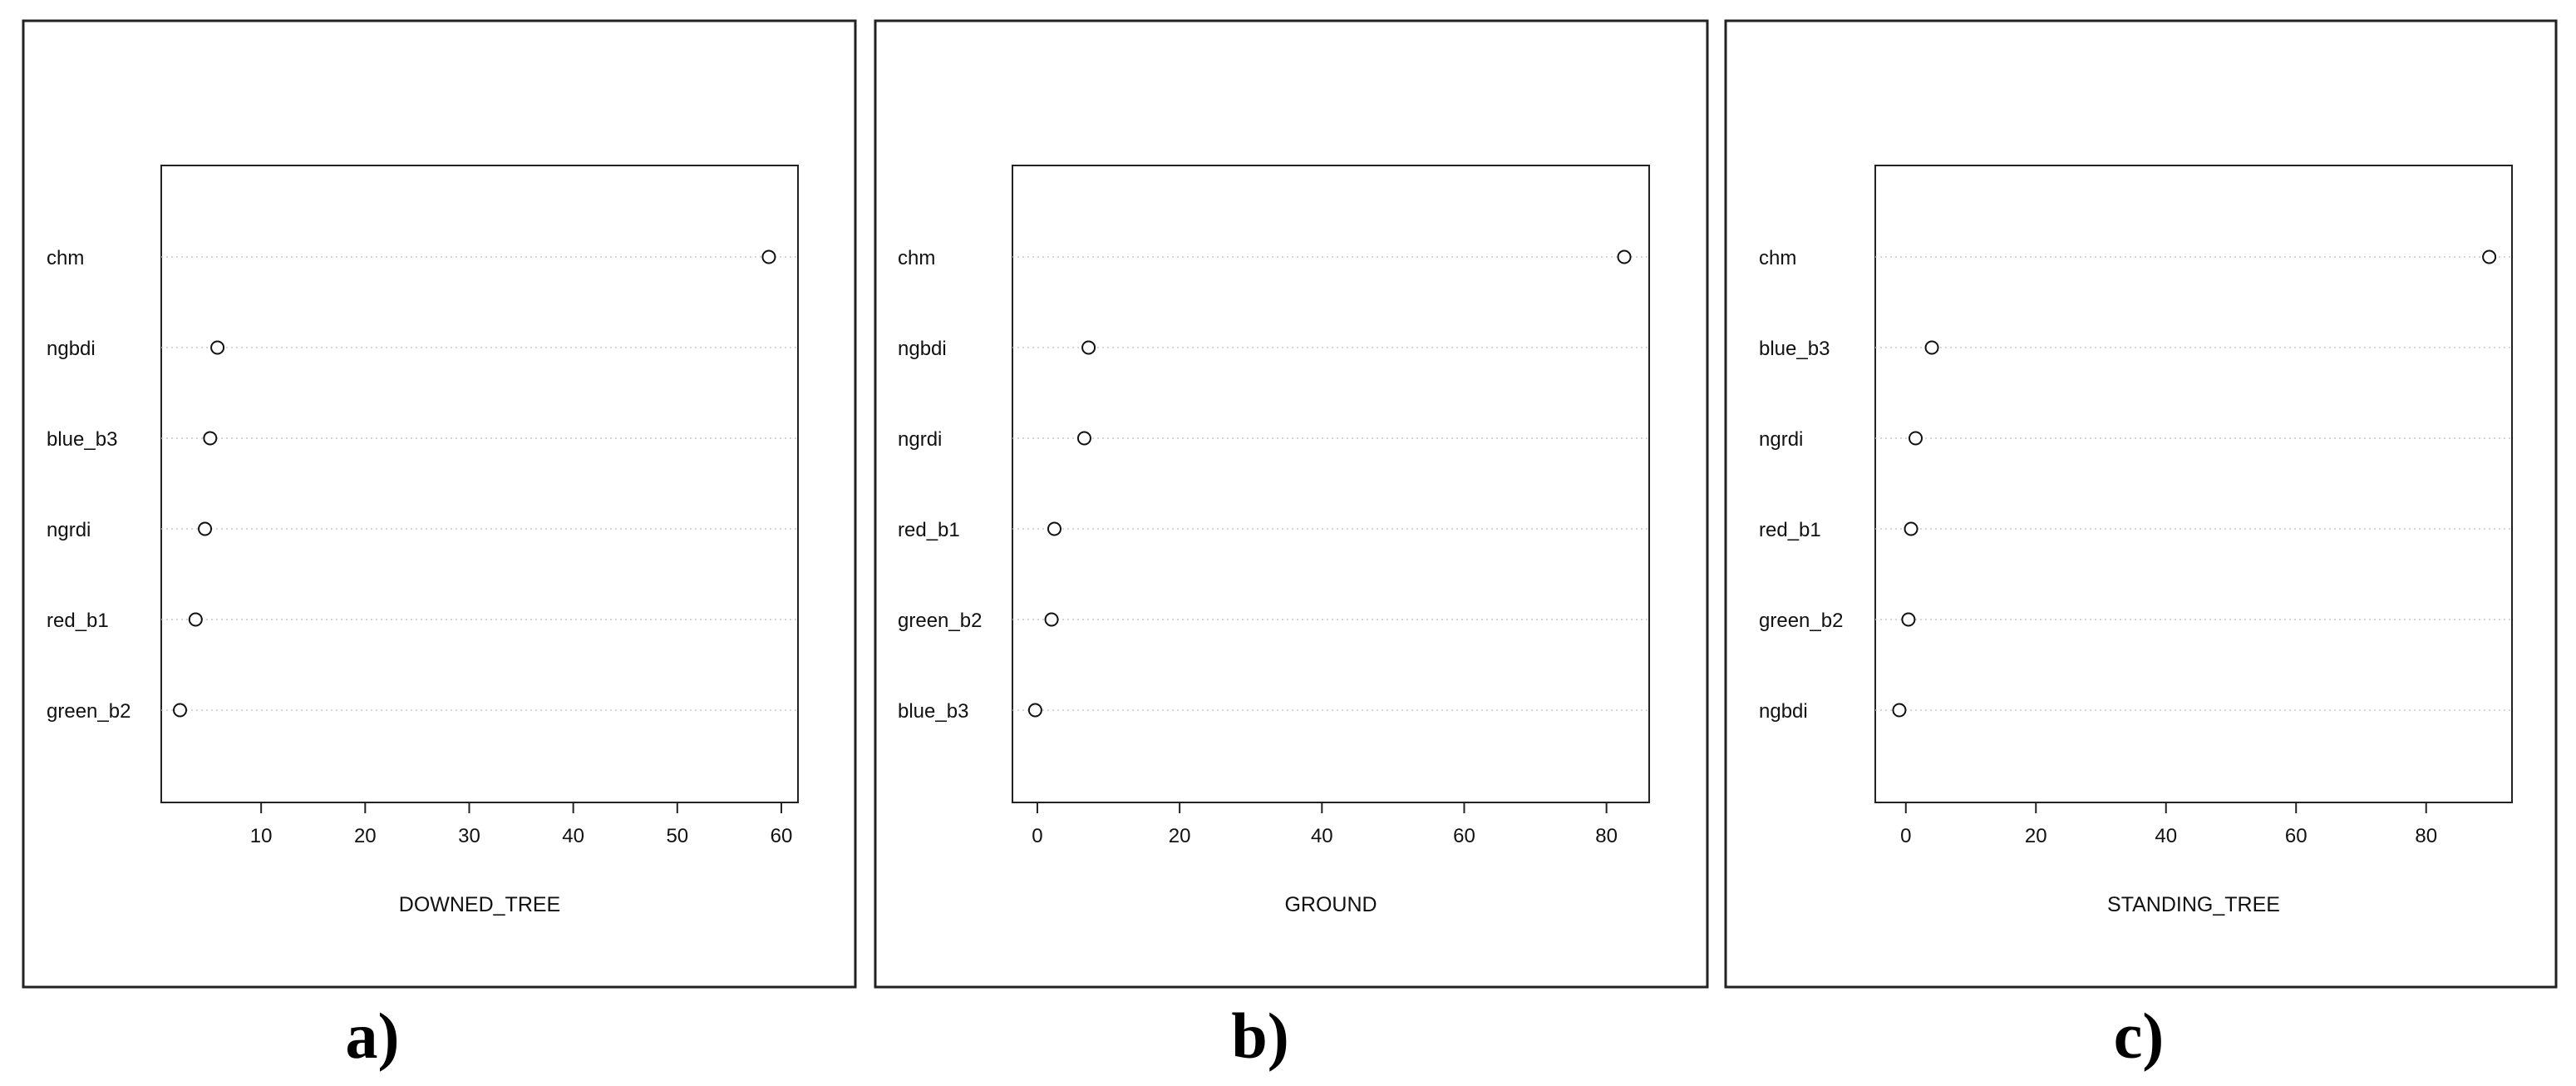 Image resolution: width=2576 pixels, height=1086 pixels. I want to click on x-tick-label: 50, so click(677, 836).